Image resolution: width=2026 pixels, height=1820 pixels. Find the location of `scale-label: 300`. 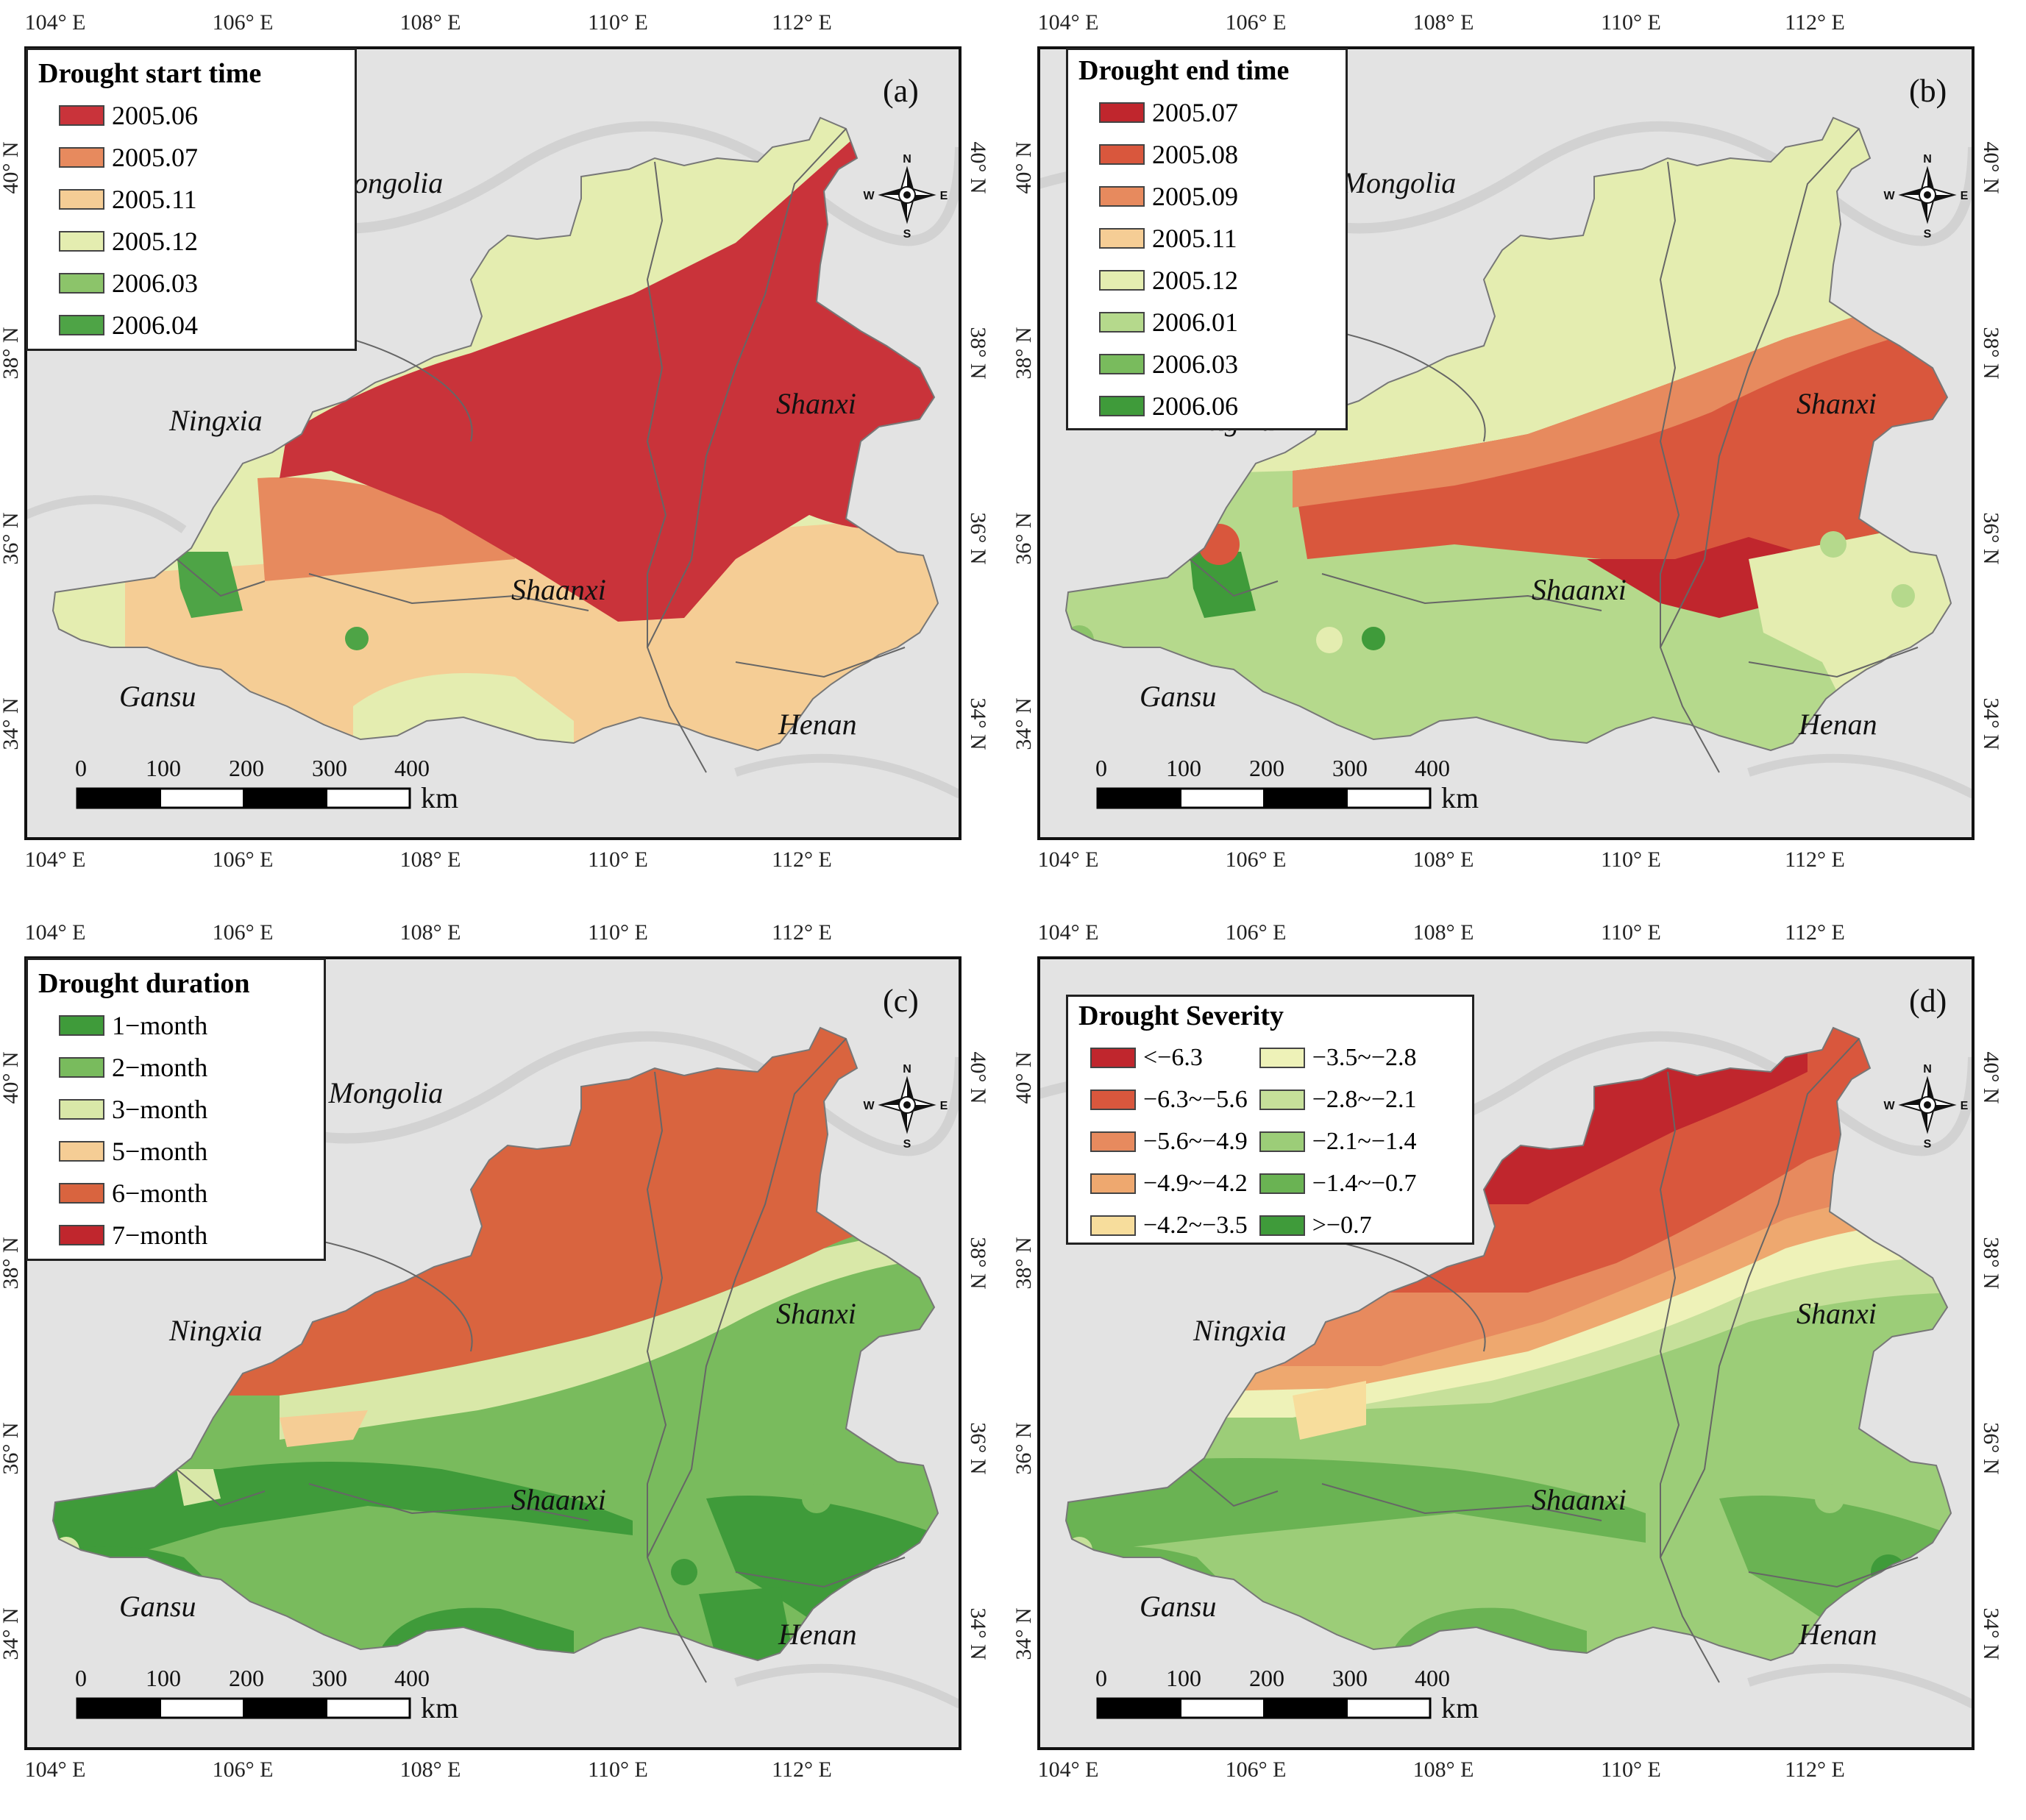

scale-label: 300 is located at coordinates (1350, 1678).